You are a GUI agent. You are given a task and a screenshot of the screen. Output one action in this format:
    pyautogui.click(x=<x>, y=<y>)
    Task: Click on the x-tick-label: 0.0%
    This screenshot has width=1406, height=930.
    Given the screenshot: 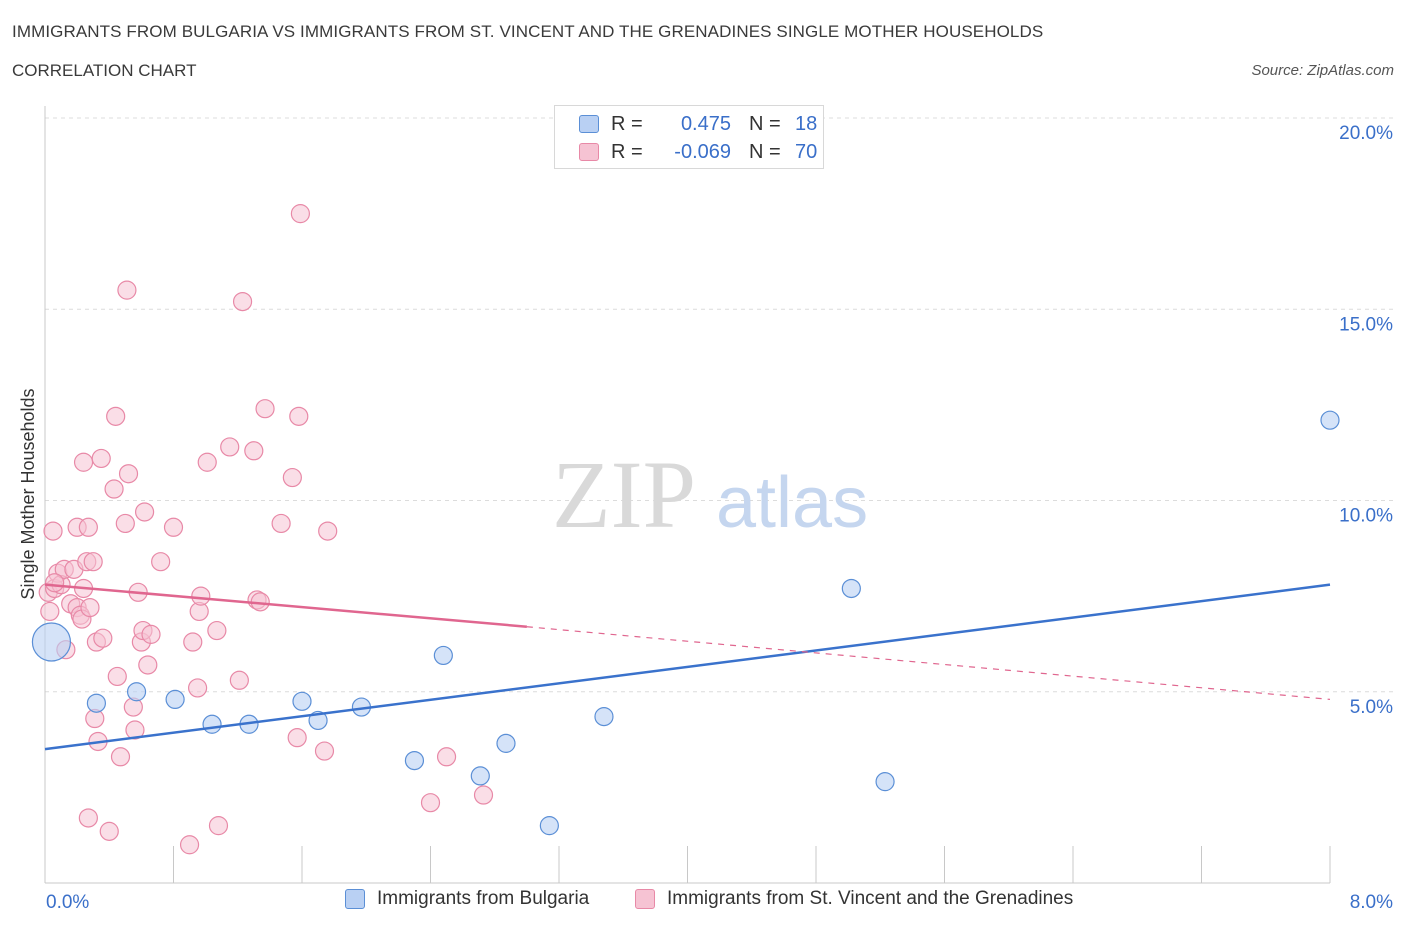 What is the action you would take?
    pyautogui.click(x=67, y=902)
    